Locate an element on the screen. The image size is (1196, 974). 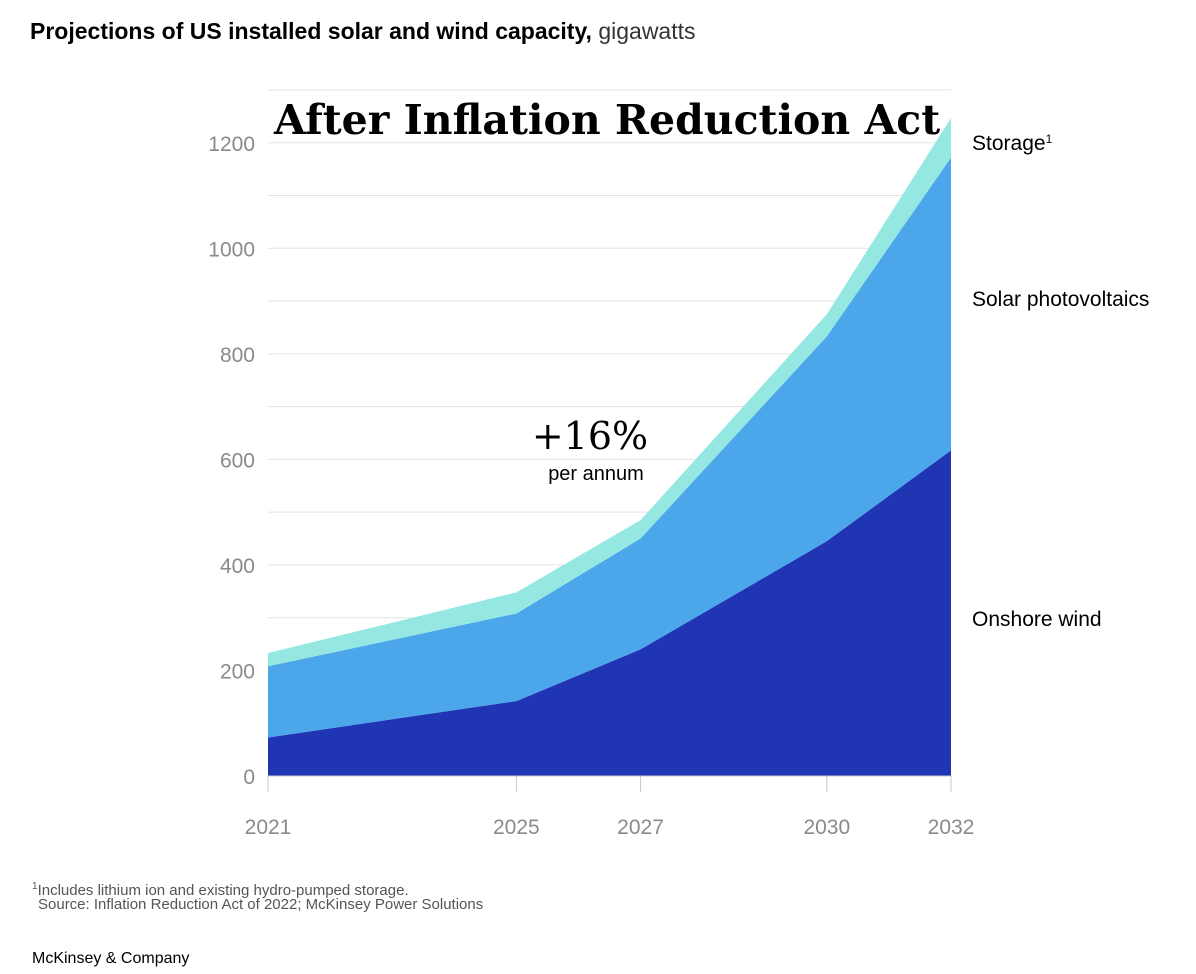
series-label-onshore-wind: Onshore wind is located at coordinates (1037, 619).